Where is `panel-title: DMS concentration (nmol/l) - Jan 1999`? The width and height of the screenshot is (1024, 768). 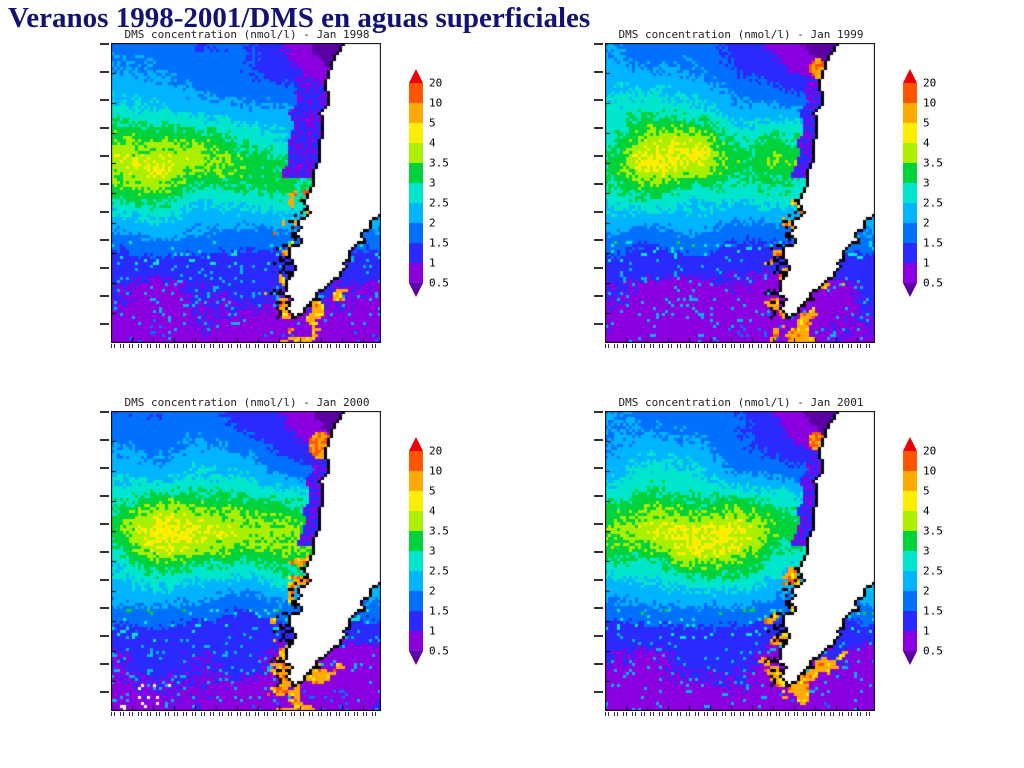
panel-title: DMS concentration (nmol/l) - Jan 1999 is located at coordinates (741, 34).